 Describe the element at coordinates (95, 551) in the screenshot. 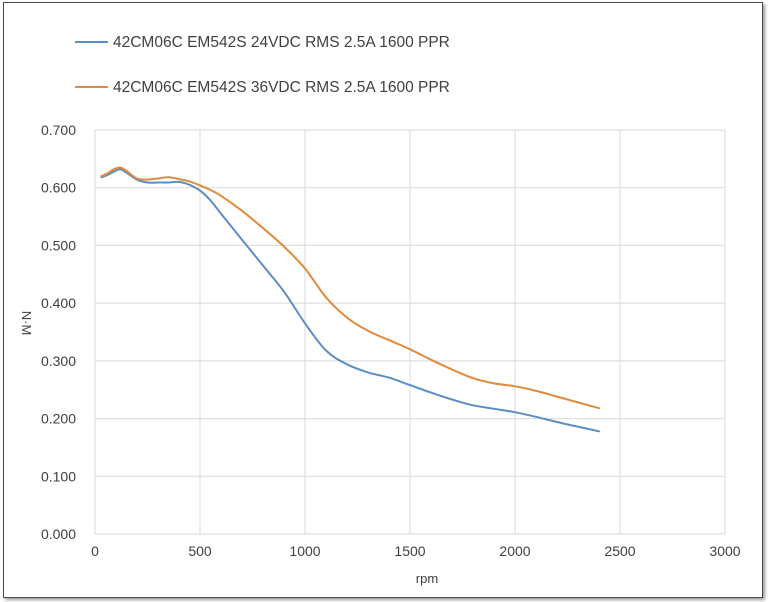

I see `x-tick-label: 0` at that location.